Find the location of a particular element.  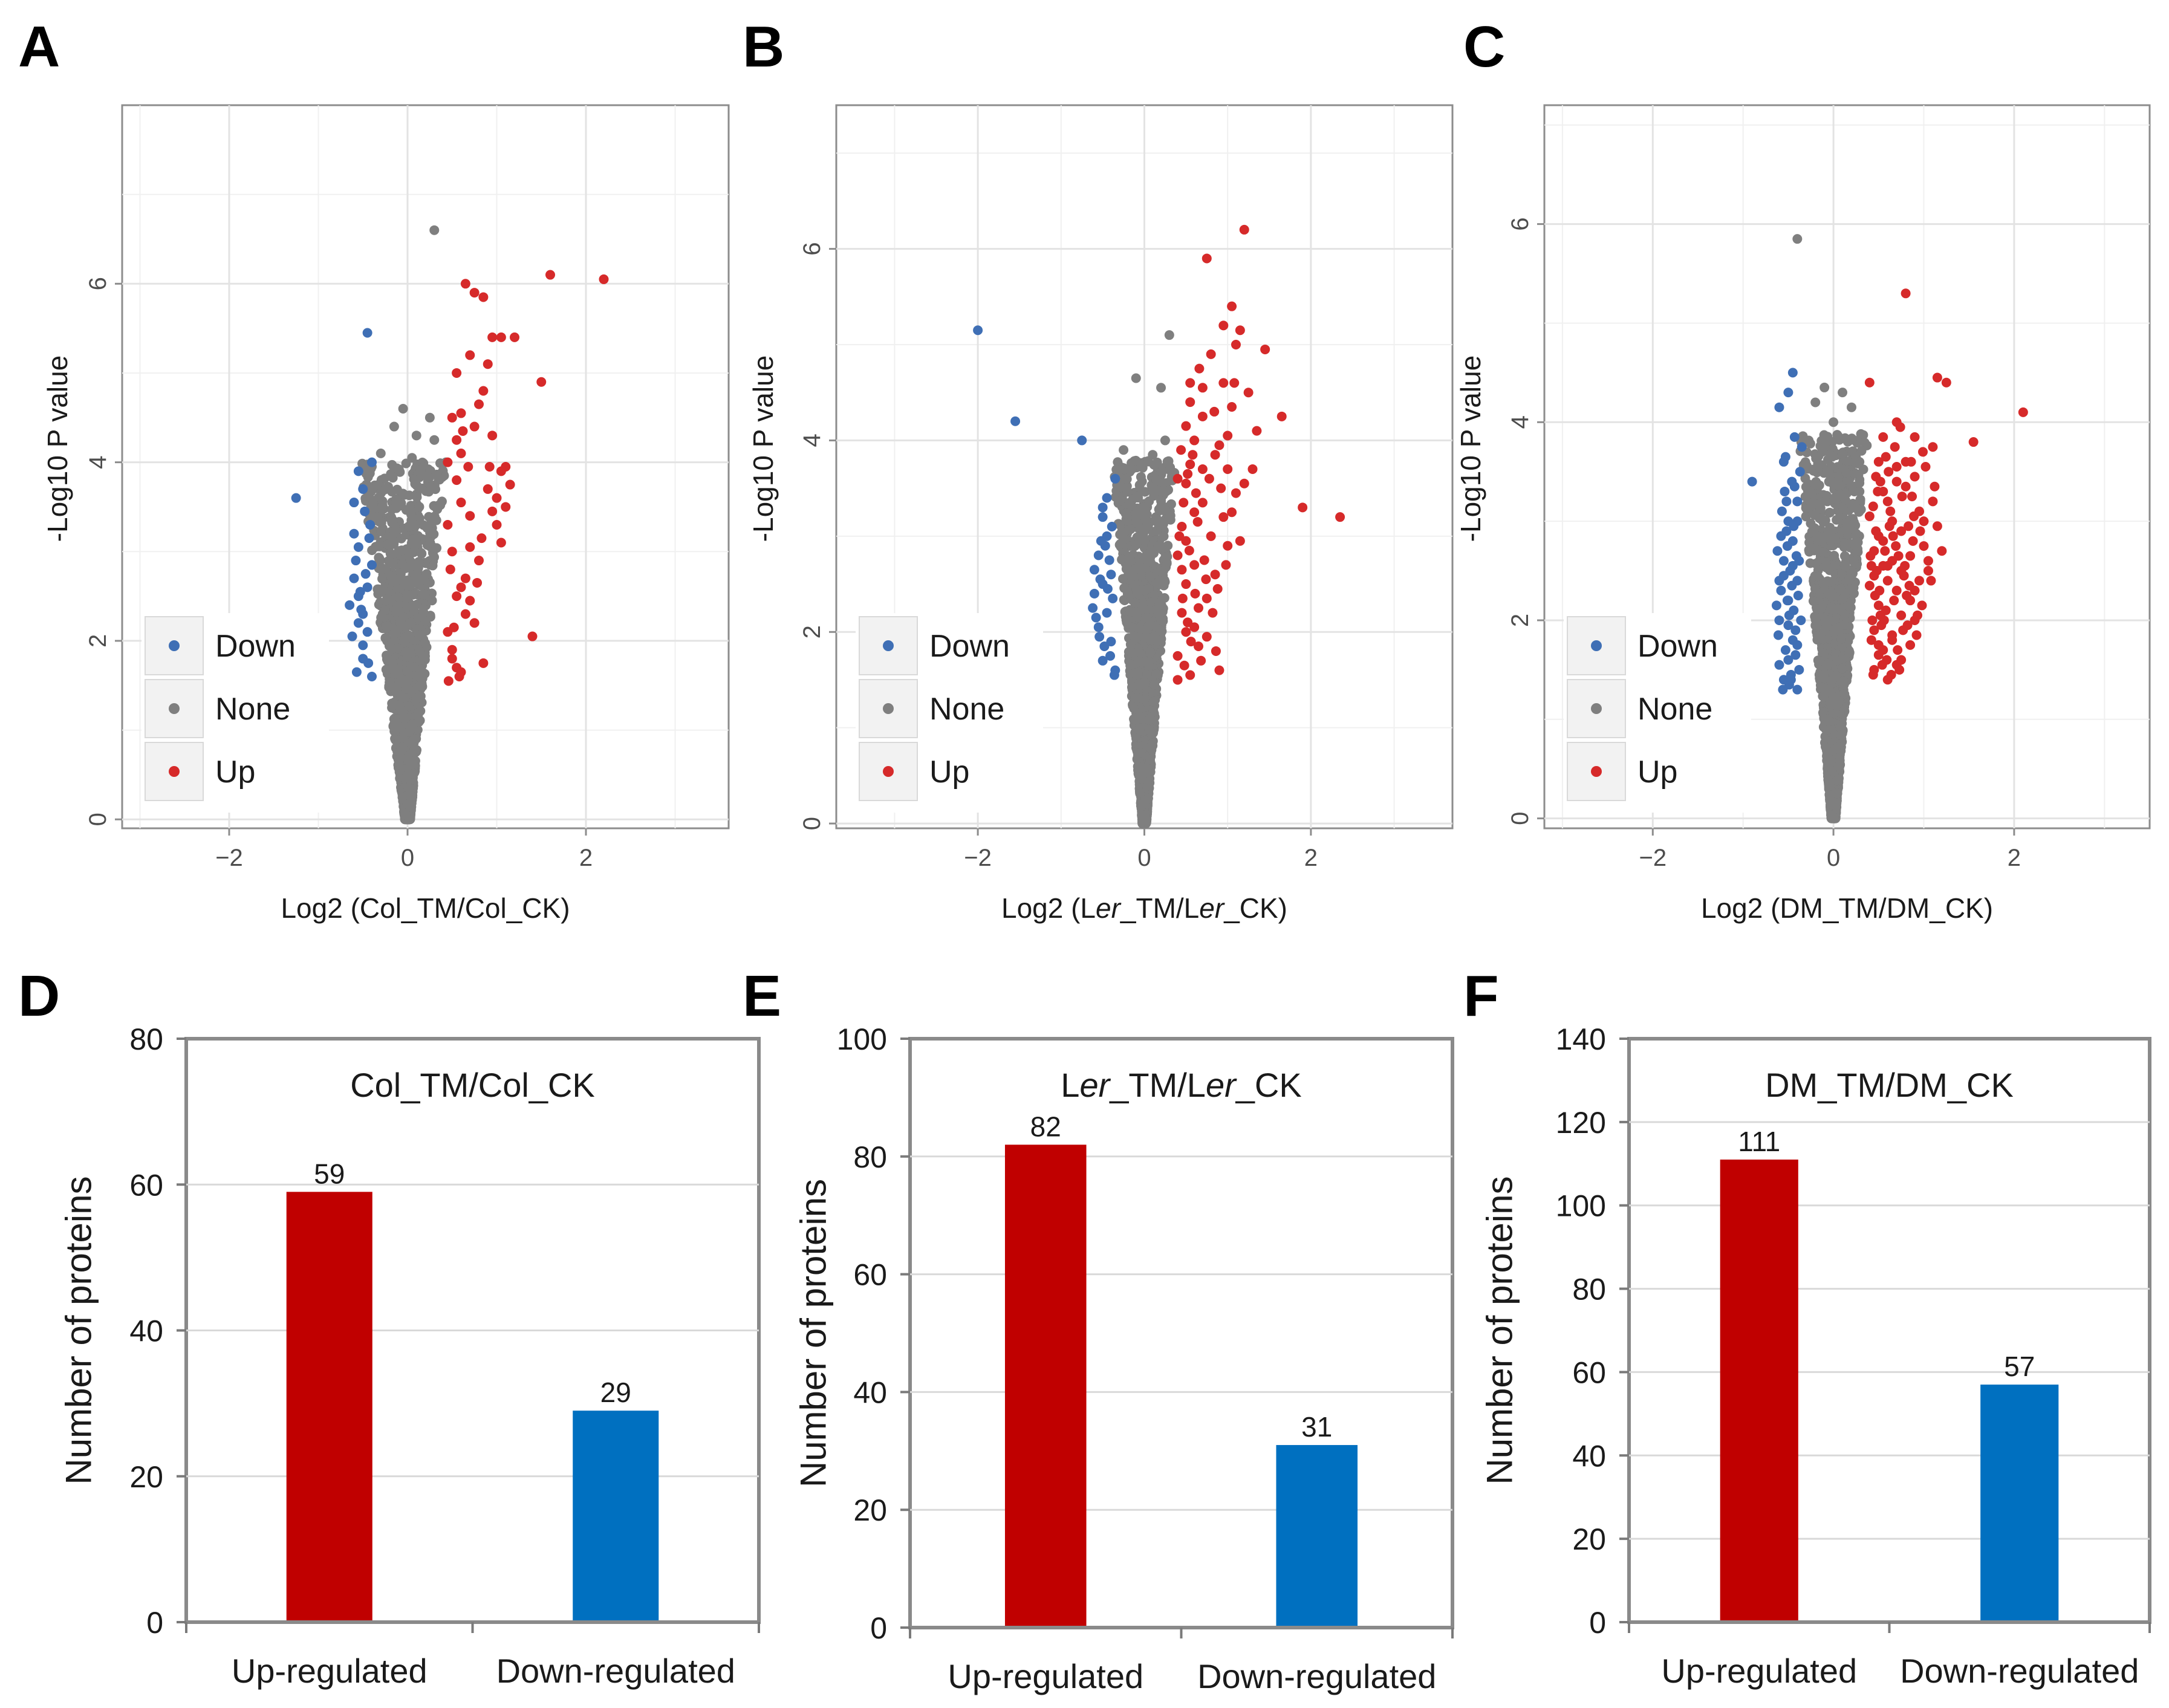

legend-label-down: Down is located at coordinates (969, 646).